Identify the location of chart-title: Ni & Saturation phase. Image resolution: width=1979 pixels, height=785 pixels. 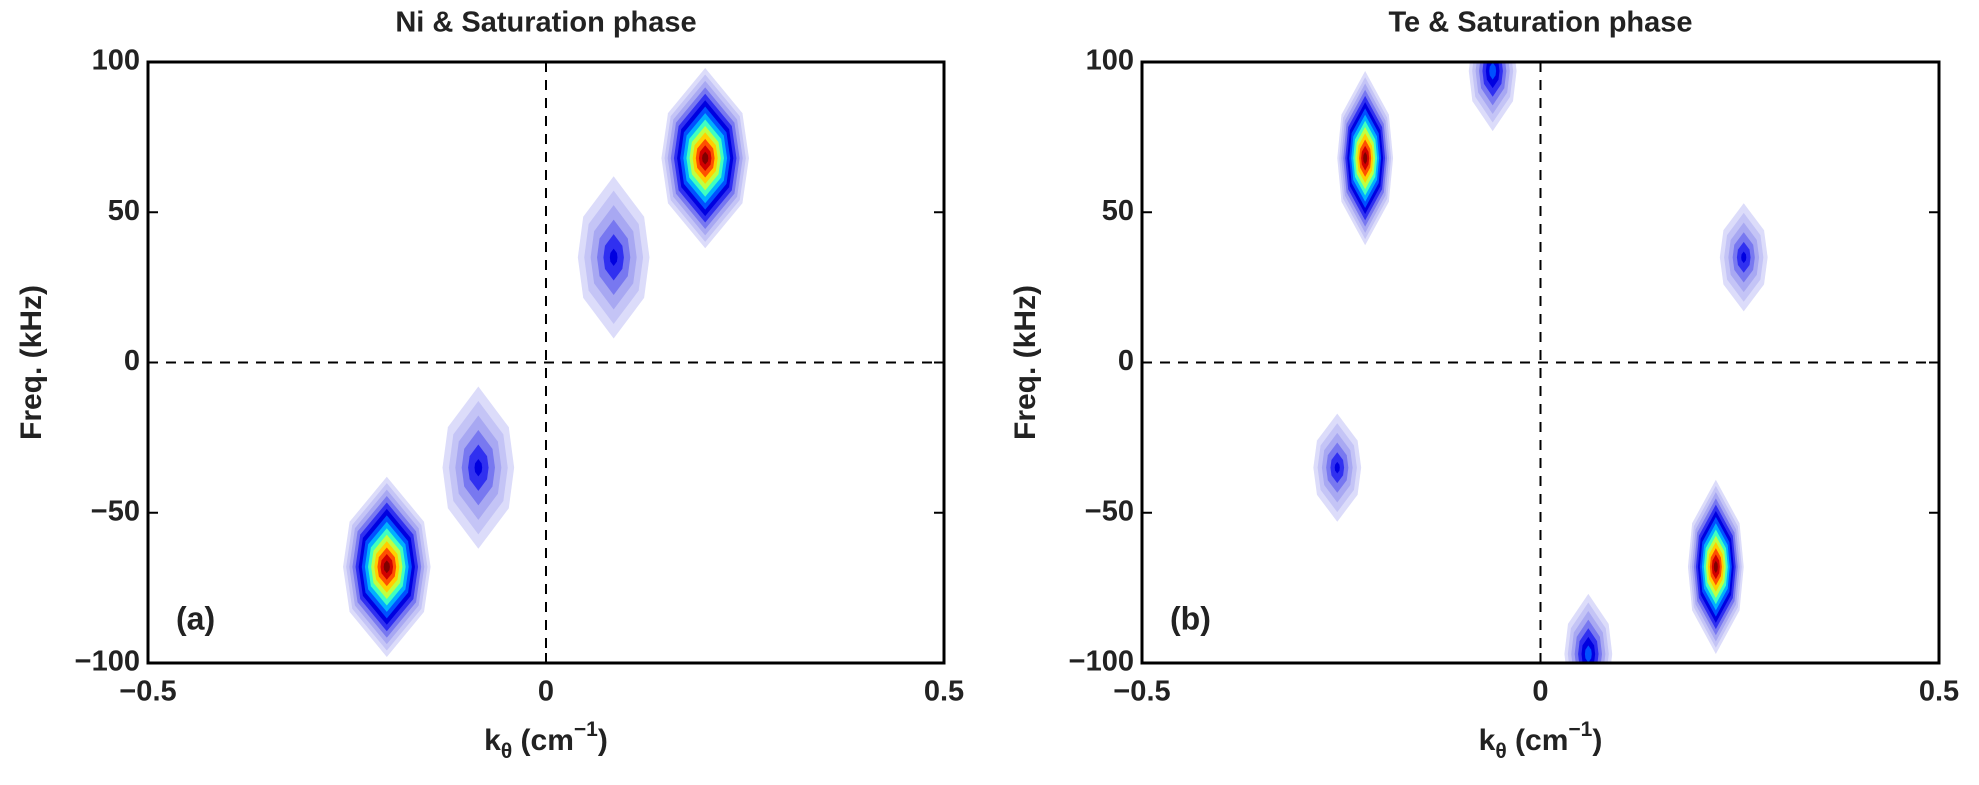
(545, 23).